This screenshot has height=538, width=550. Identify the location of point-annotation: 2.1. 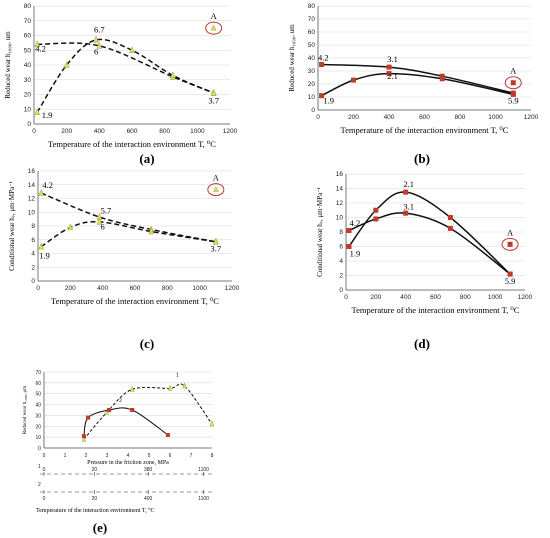
(392, 76).